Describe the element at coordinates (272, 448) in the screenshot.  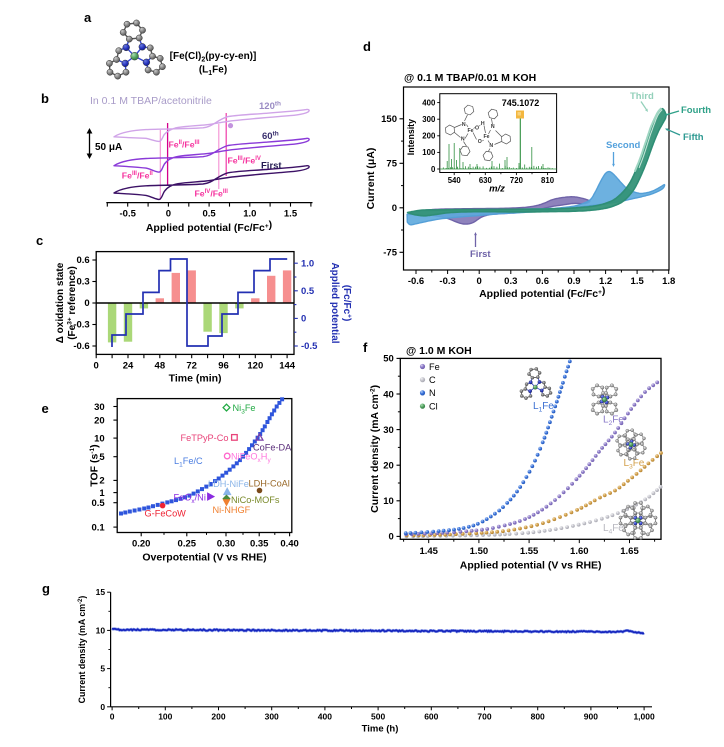
I see `svg-text: CoFe-DA` at that location.